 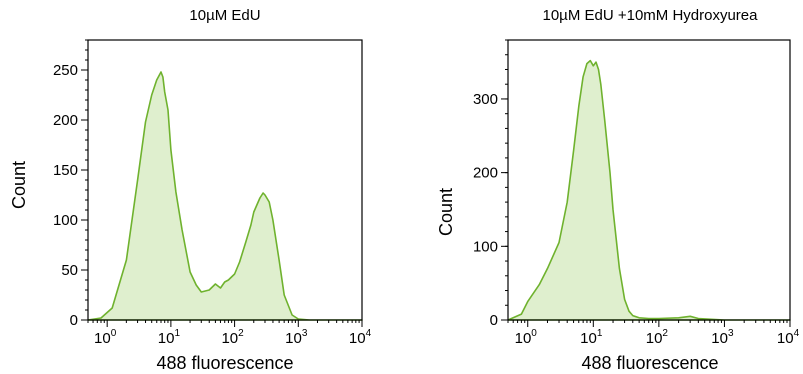 What do you see at coordinates (65, 170) in the screenshot?
I see `y-tick-label: 150` at bounding box center [65, 170].